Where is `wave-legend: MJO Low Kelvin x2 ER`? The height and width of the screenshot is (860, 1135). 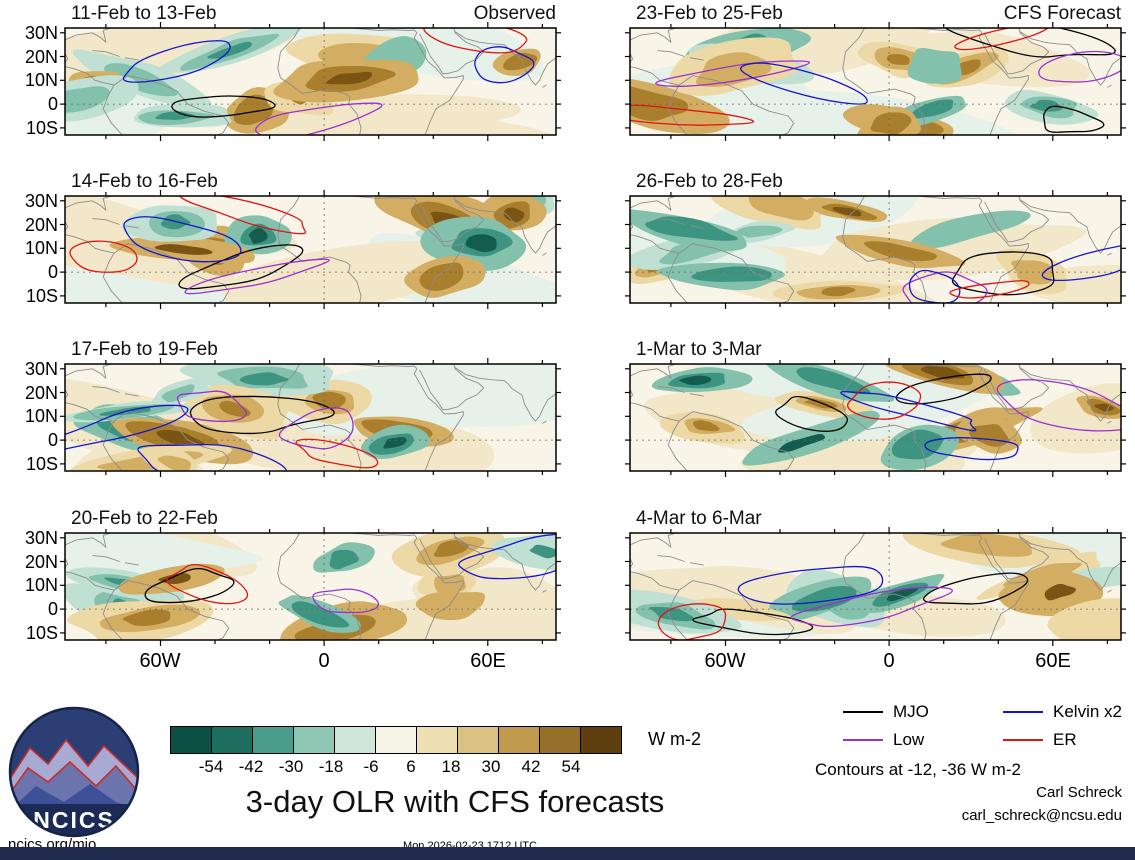 wave-legend: MJO Low Kelvin x2 ER is located at coordinates (983, 730).